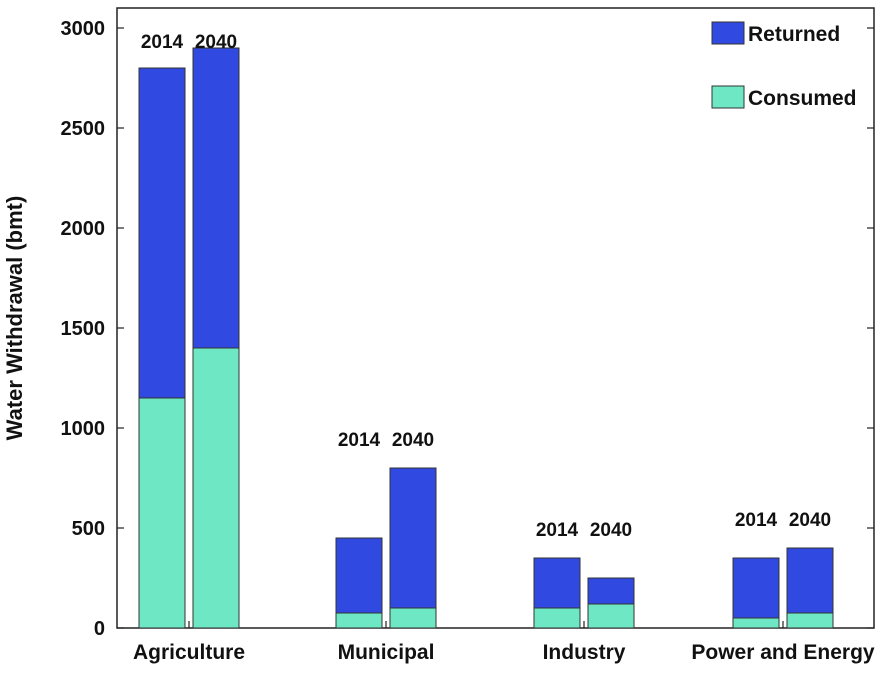 The image size is (888, 676). What do you see at coordinates (88, 529) in the screenshot?
I see `y-tick-label: 500` at bounding box center [88, 529].